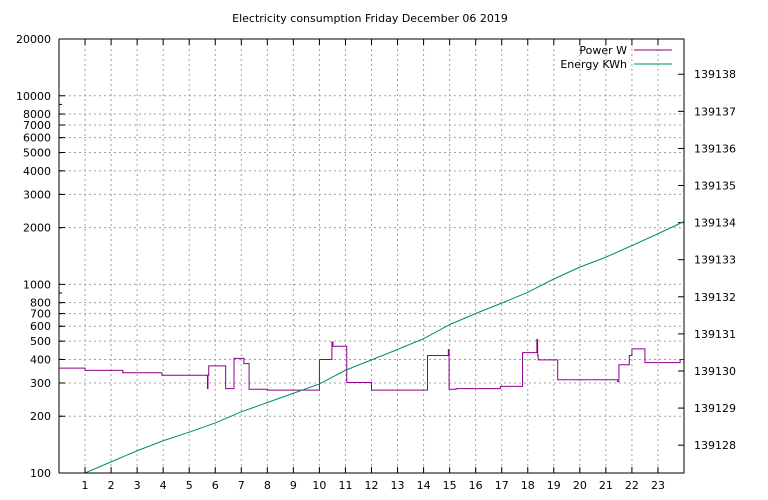 This screenshot has height=500, width=768. Describe the element at coordinates (33, 39) in the screenshot. I see `y-tick-label: 20000` at that location.